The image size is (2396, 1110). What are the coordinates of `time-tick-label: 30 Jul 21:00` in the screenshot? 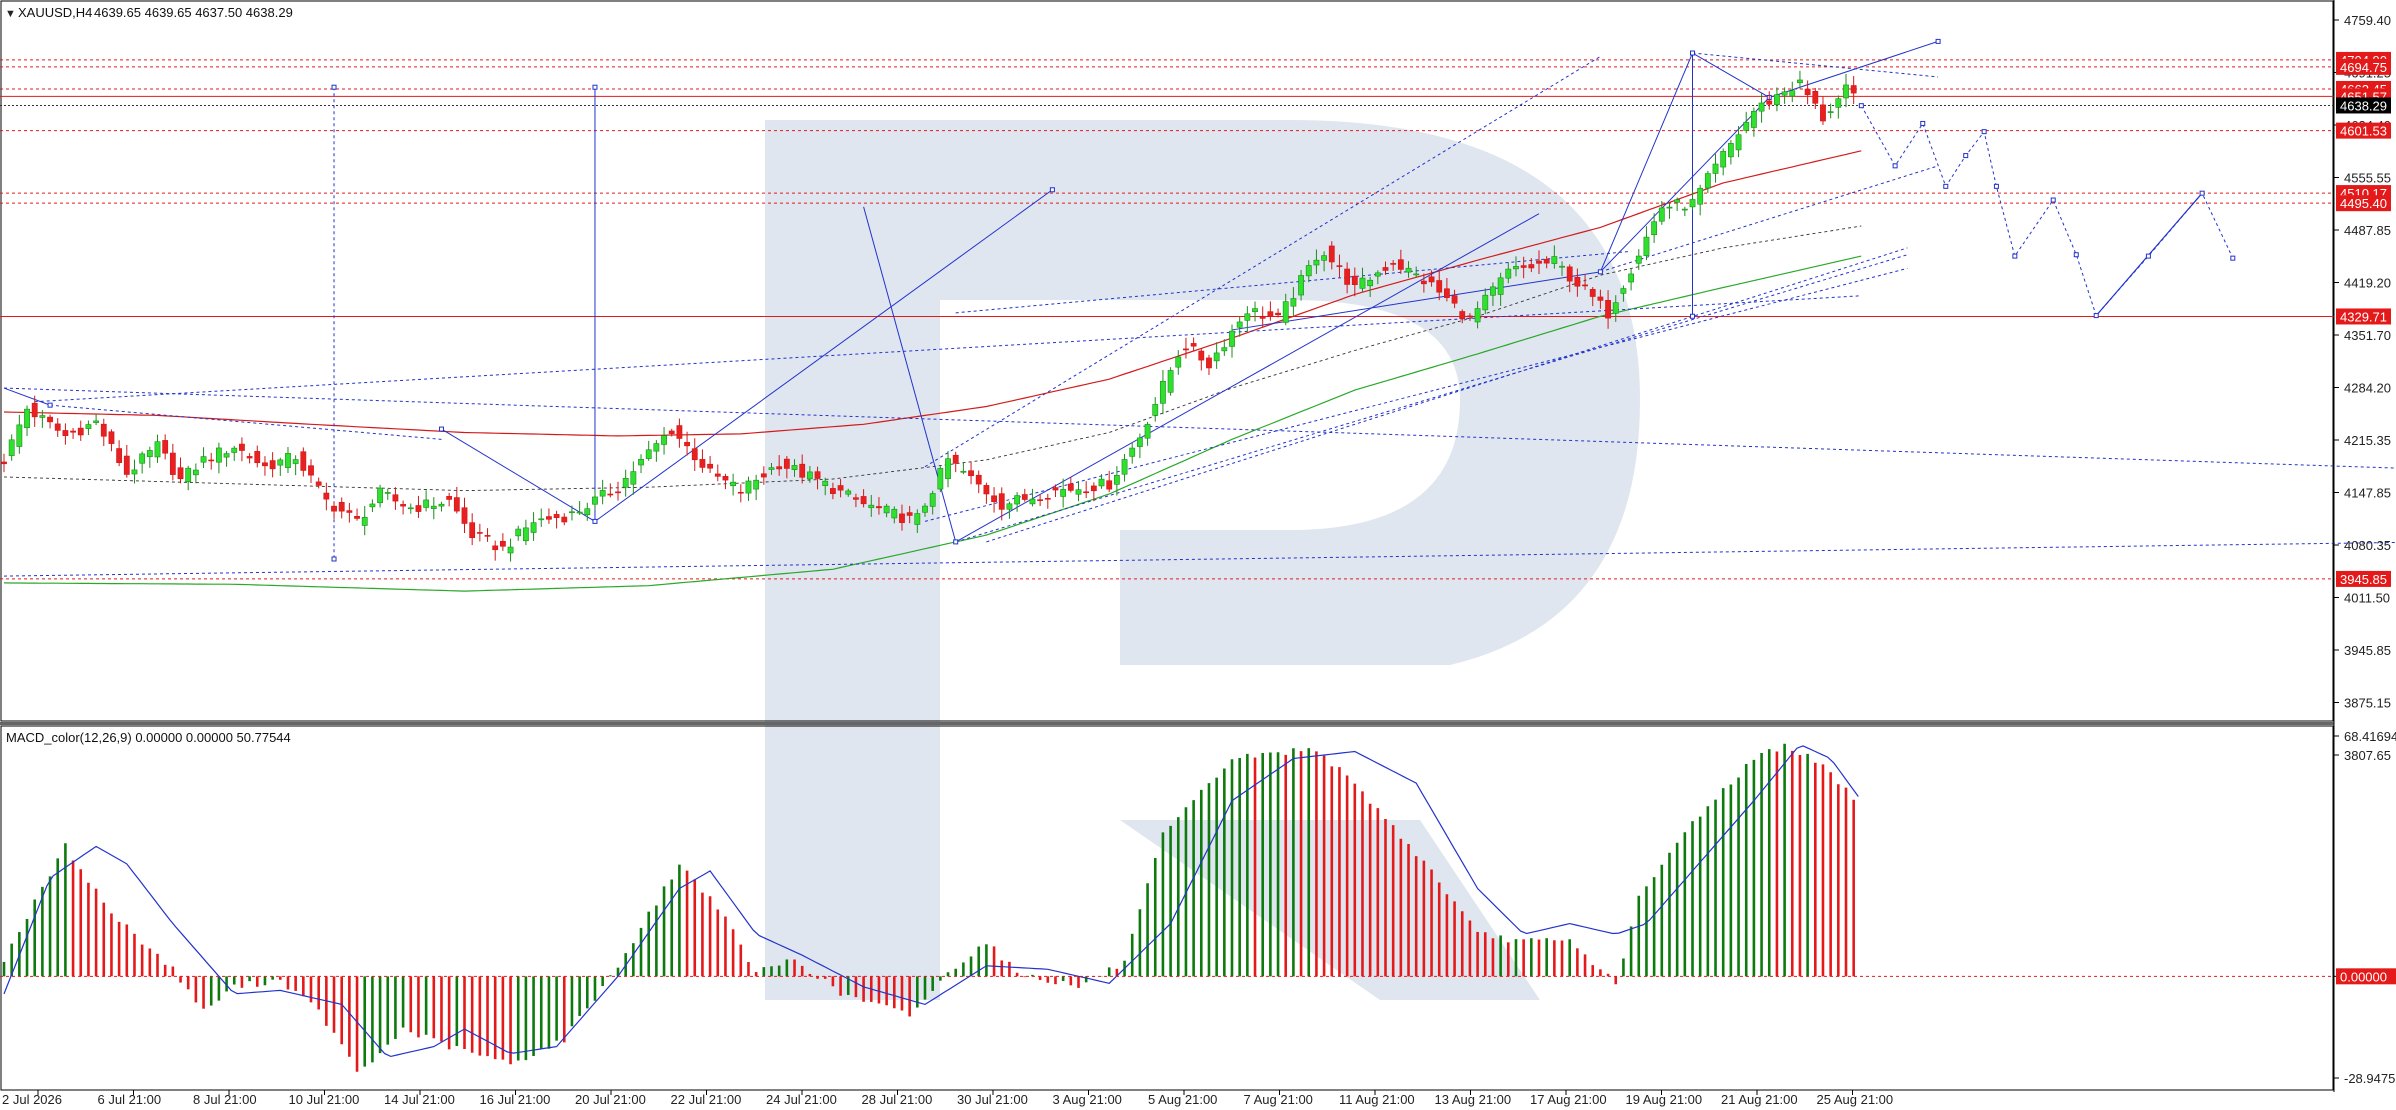 It's located at (992, 1099).